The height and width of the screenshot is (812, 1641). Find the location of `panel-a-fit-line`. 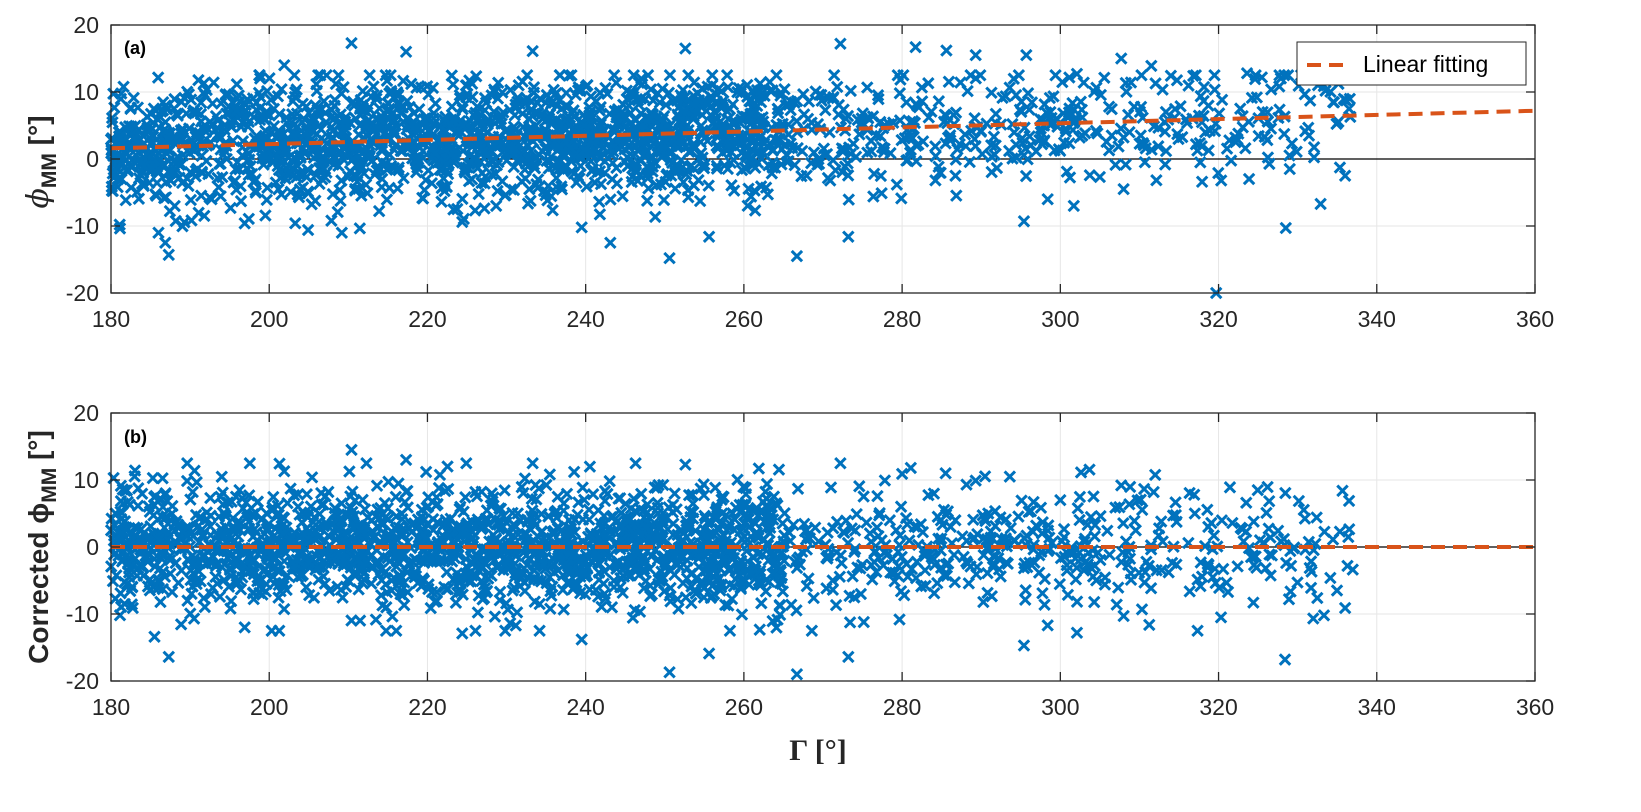

panel-a-fit-line is located at coordinates (823, 129).